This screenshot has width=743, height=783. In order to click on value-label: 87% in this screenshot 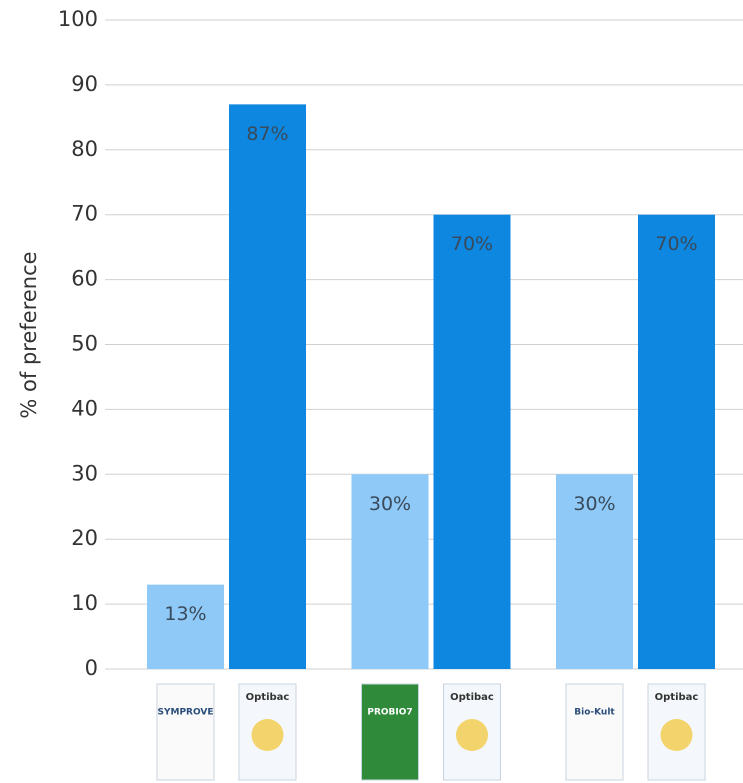, I will do `click(267, 134)`.